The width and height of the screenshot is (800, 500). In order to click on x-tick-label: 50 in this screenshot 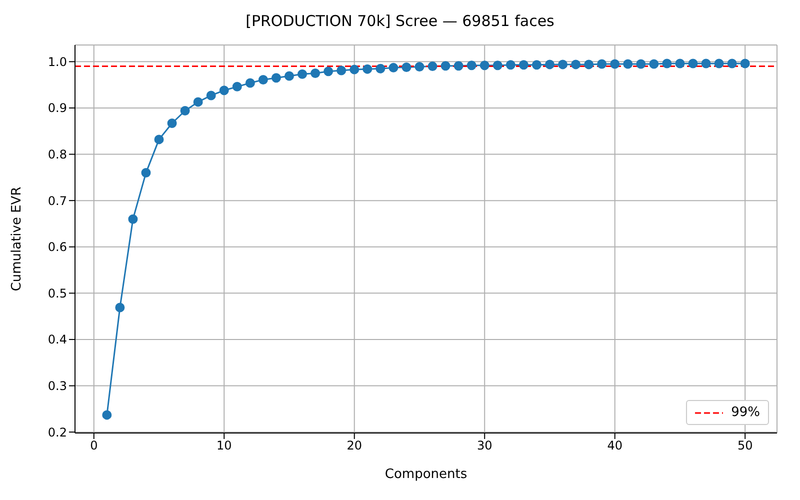, I will do `click(745, 445)`.